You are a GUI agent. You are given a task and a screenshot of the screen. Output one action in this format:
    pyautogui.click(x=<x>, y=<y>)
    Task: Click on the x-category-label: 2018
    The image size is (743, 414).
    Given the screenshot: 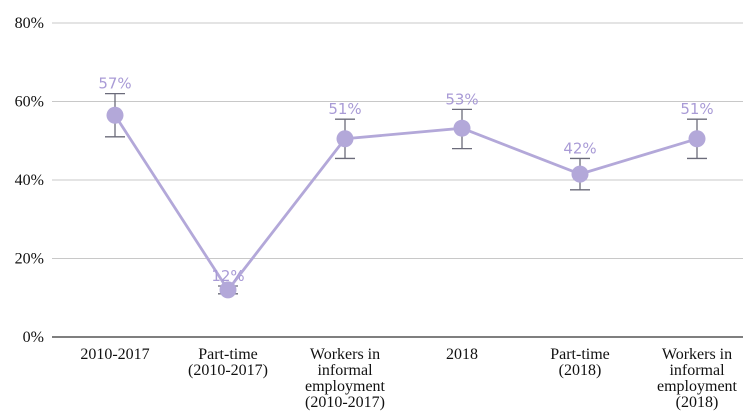 What is the action you would take?
    pyautogui.click(x=462, y=354)
    